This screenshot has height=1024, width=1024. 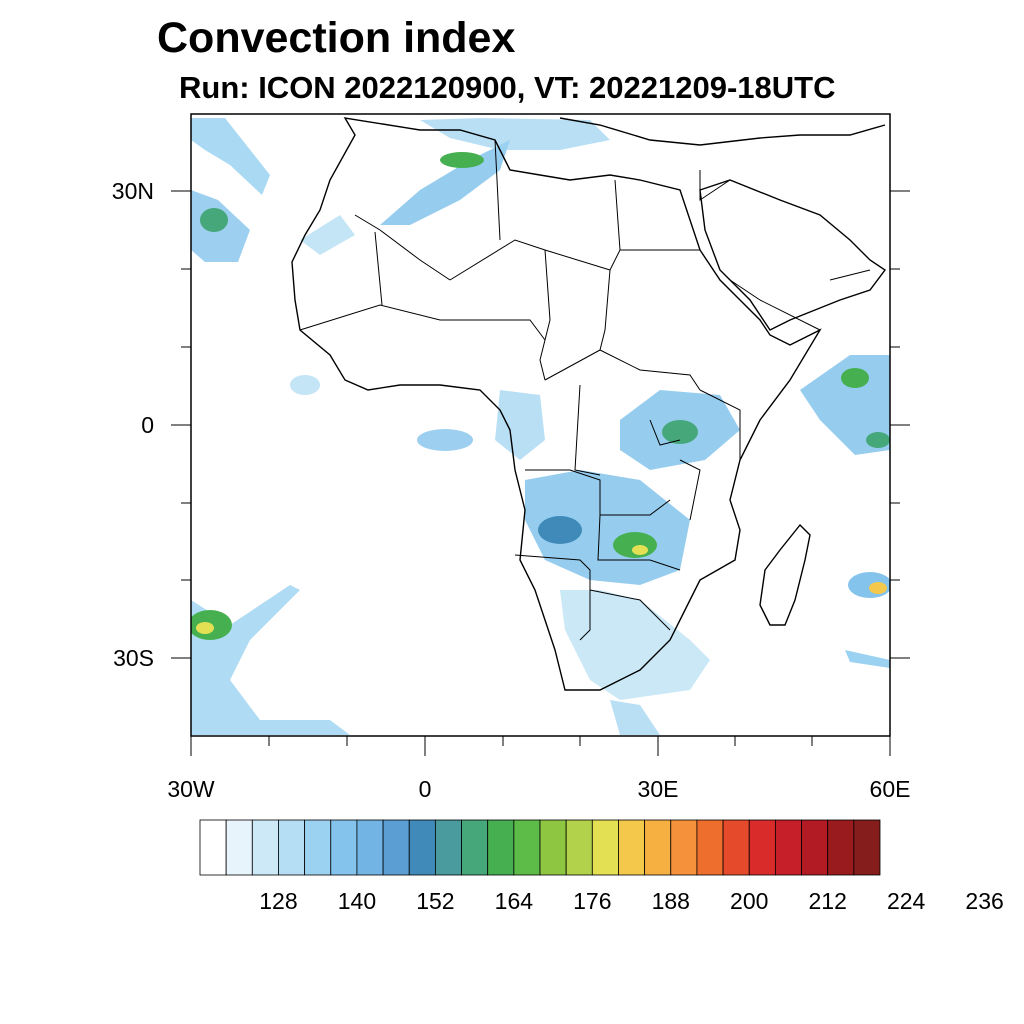 I want to click on lat-label-30s: 30S, so click(x=133, y=658).